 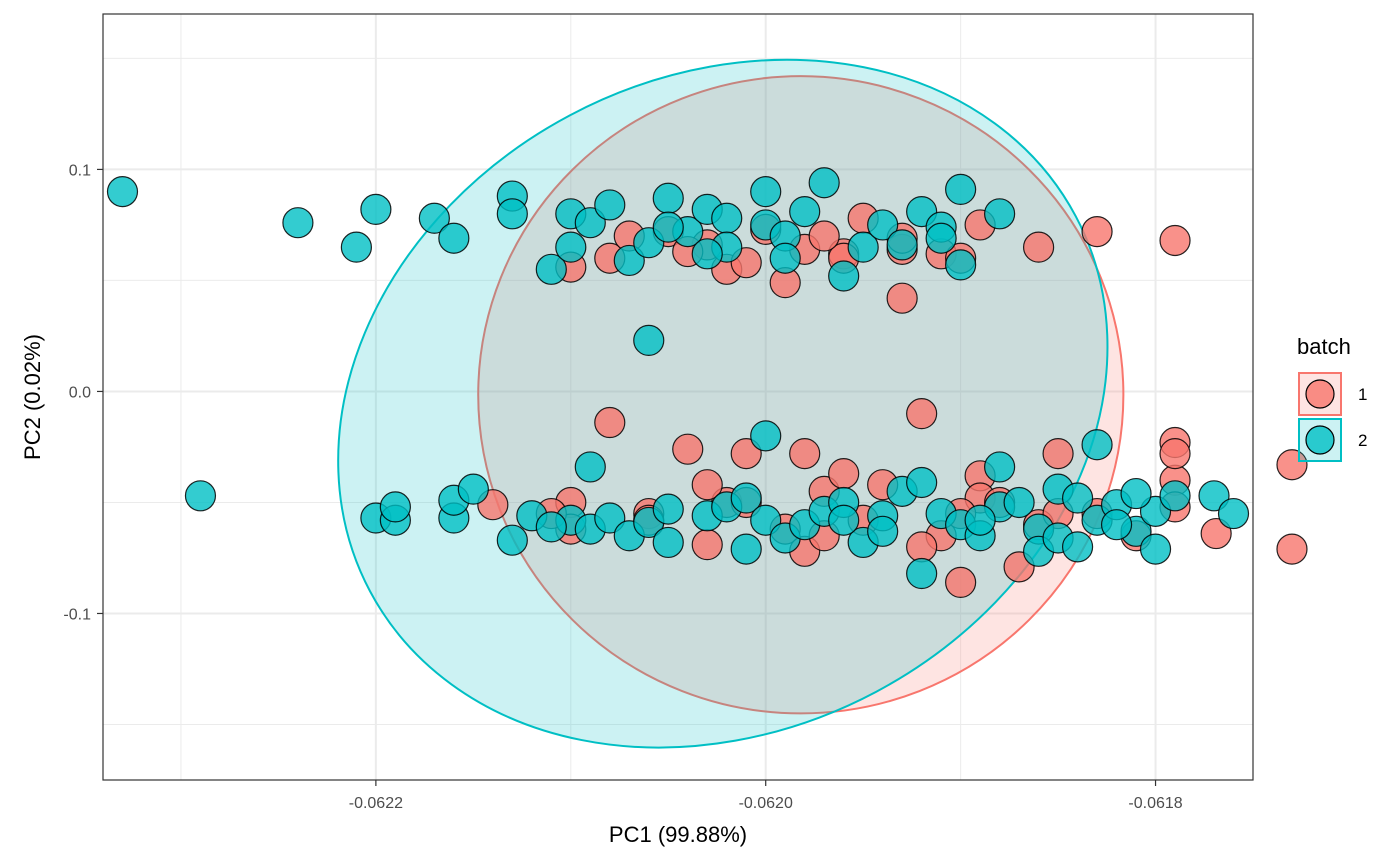 I want to click on y-tick-label: -0.1, so click(x=77, y=614).